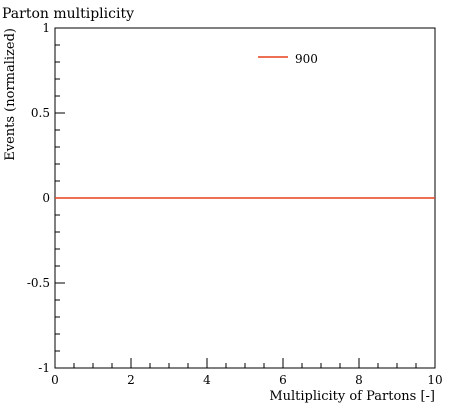 The width and height of the screenshot is (450, 412). What do you see at coordinates (68, 14) in the screenshot?
I see `chart-title: Parton multiplicity` at bounding box center [68, 14].